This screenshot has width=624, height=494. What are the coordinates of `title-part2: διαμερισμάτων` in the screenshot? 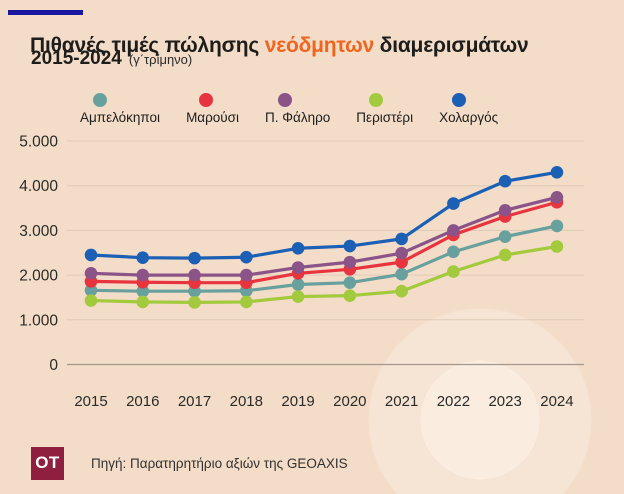 It's located at (451, 46).